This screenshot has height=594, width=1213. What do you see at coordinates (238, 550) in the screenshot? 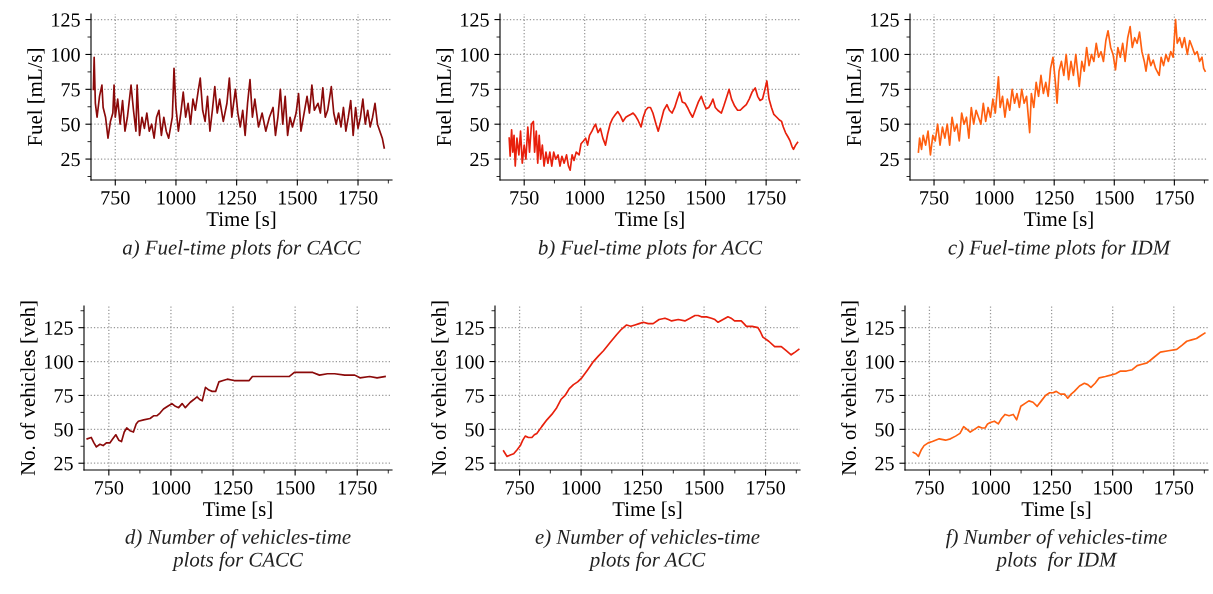
I see `text: d) Number of vehicles-time plots for CACC` at bounding box center [238, 550].